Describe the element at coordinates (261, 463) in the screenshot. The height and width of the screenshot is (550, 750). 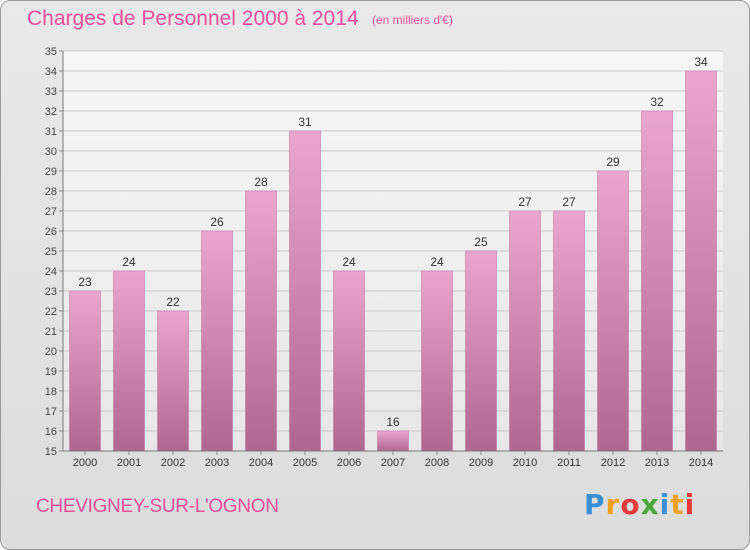
I see `x-tick-label: 2004` at that location.